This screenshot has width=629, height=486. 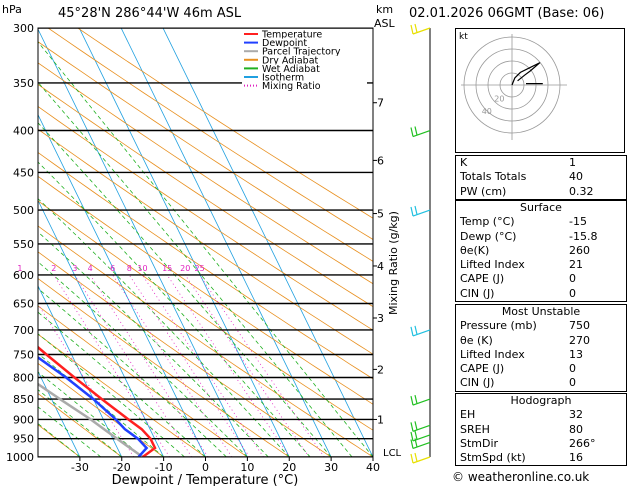 I want to click on height-axis-label-km: km, so click(x=384, y=9).